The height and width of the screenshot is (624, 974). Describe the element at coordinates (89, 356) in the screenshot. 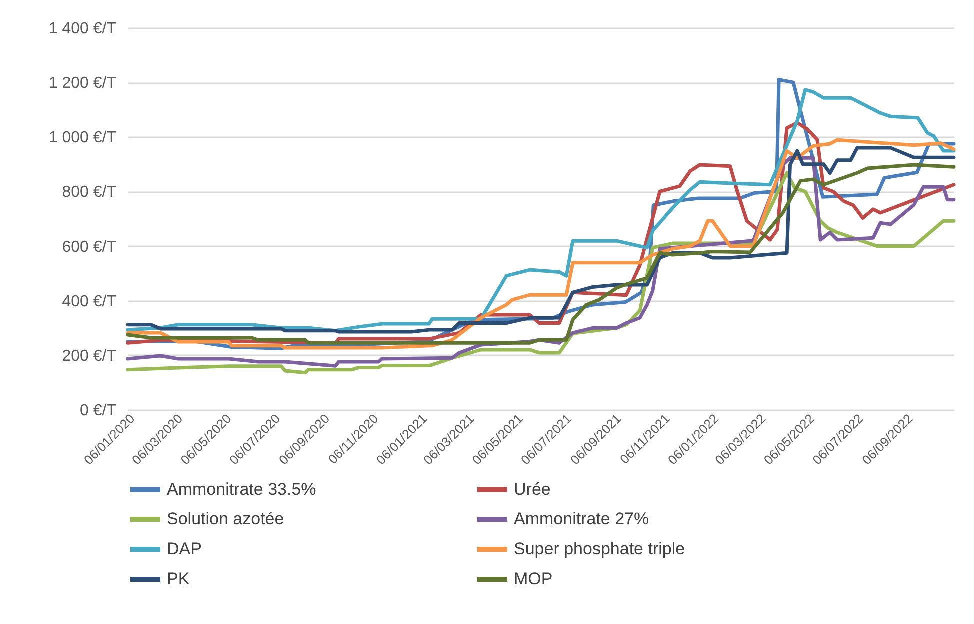

I see `y-tick-label: 200 €/T` at that location.